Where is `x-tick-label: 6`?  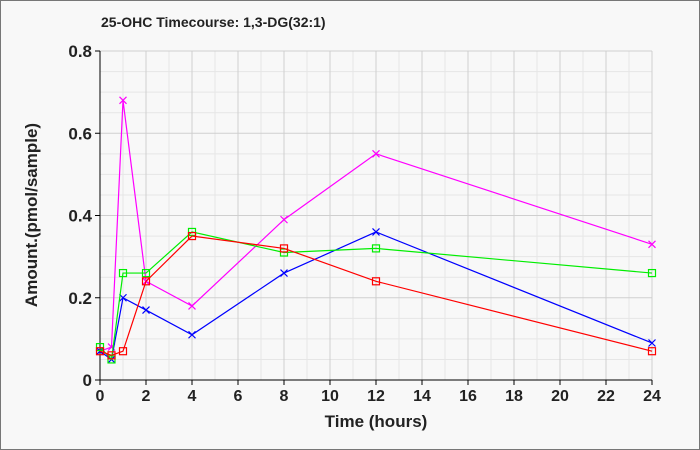
x-tick-label: 6 is located at coordinates (238, 396).